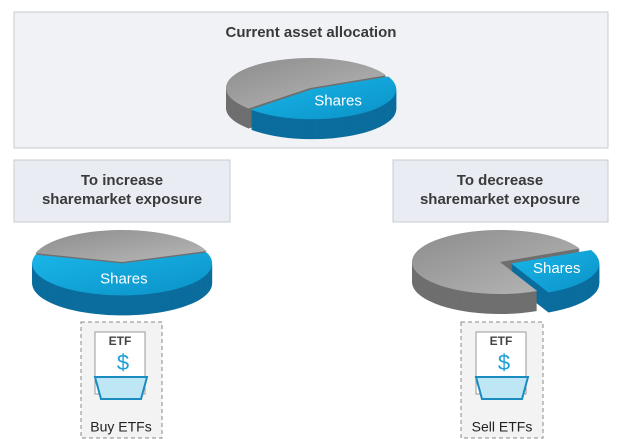 The width and height of the screenshot is (618, 439). Describe the element at coordinates (502, 380) in the screenshot. I see `sell-icon: ETF $ Sell ETFs` at that location.